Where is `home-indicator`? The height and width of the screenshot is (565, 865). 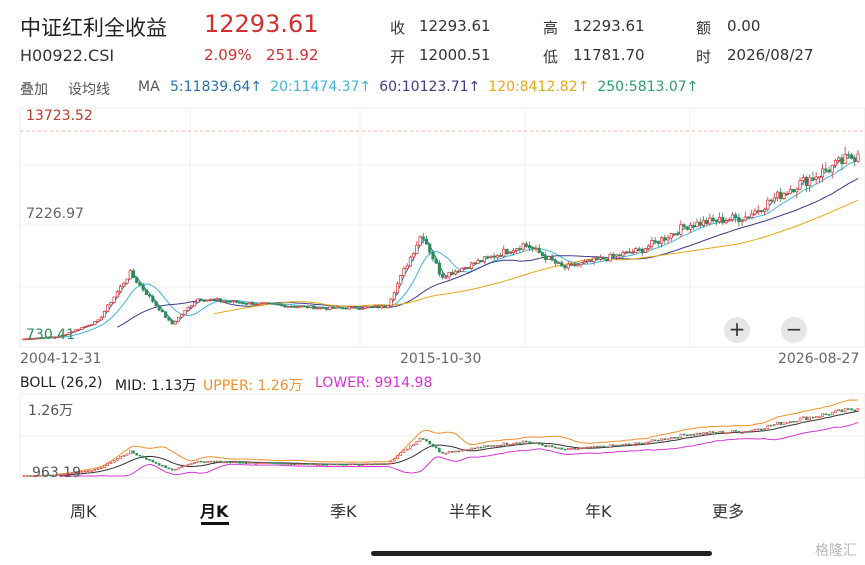
home-indicator is located at coordinates (541, 553).